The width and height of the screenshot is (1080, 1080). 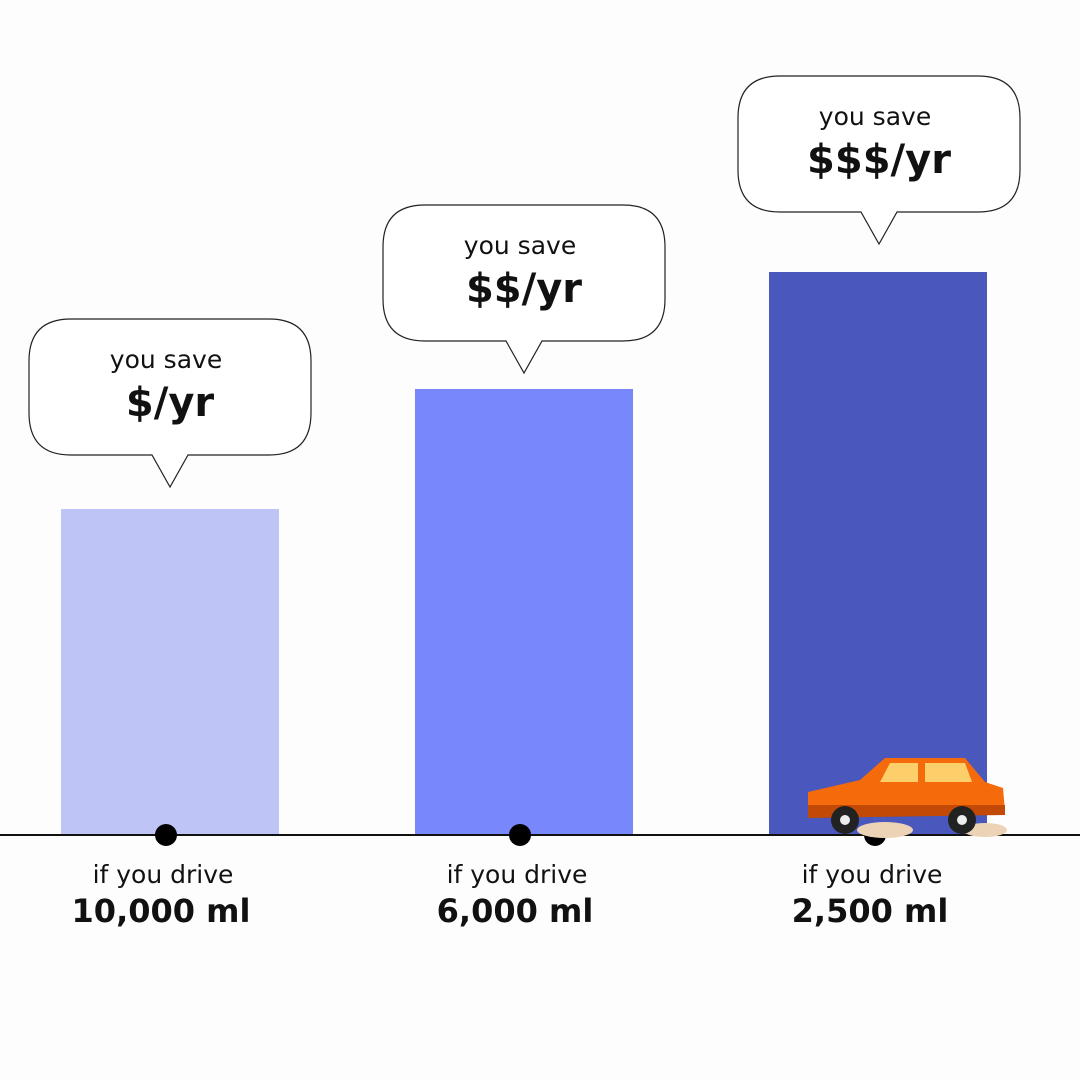 I want to click on car, so click(x=907, y=798).